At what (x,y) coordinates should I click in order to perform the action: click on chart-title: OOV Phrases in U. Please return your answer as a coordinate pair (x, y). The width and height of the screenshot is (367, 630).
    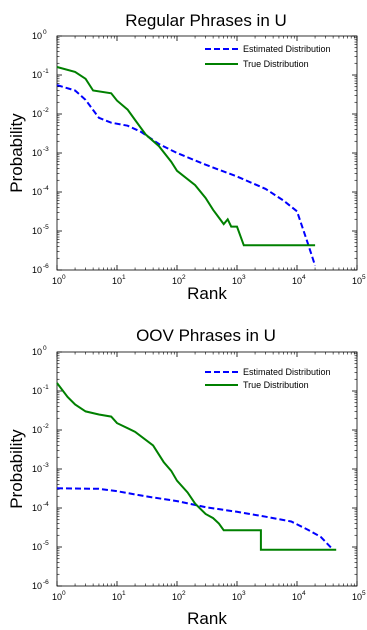
    Looking at the image, I should click on (206, 335).